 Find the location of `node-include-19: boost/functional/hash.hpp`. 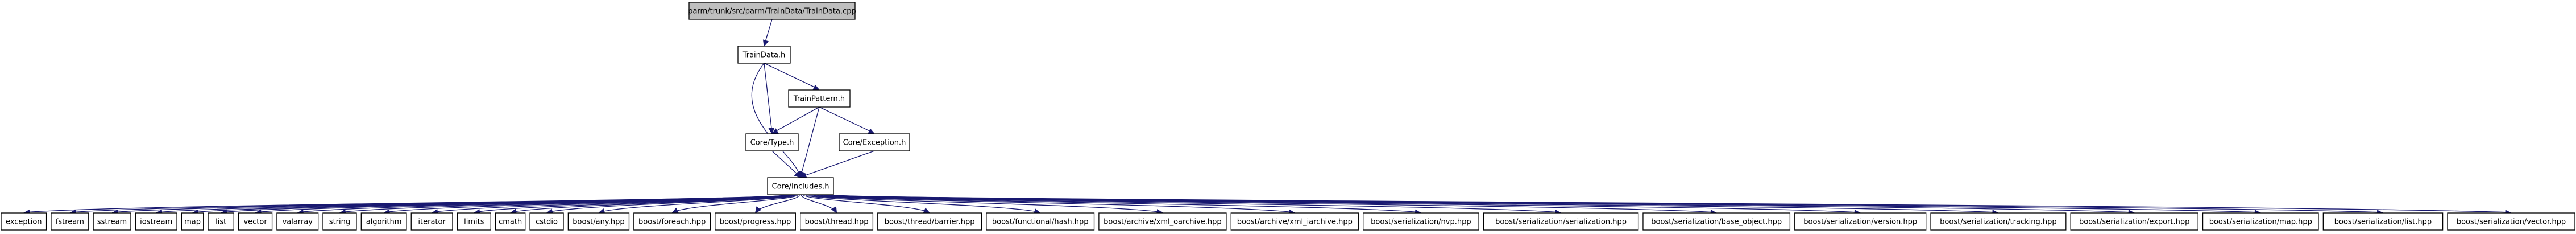

node-include-19: boost/functional/hash.hpp is located at coordinates (1040, 221).